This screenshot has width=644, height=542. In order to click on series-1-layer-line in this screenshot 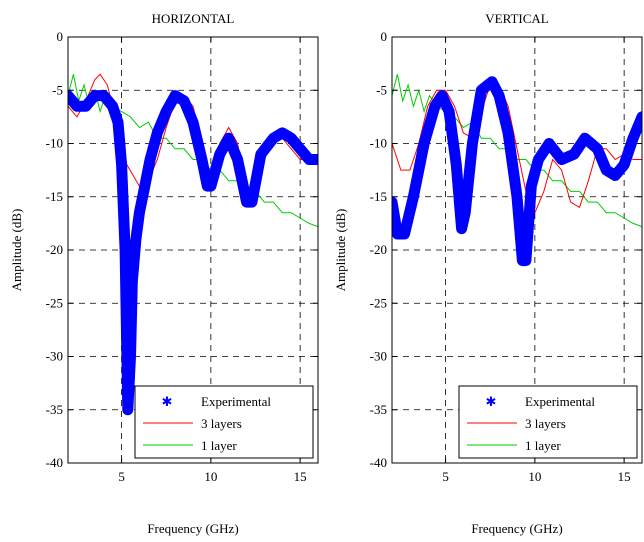, I will do `click(517, 151)`.